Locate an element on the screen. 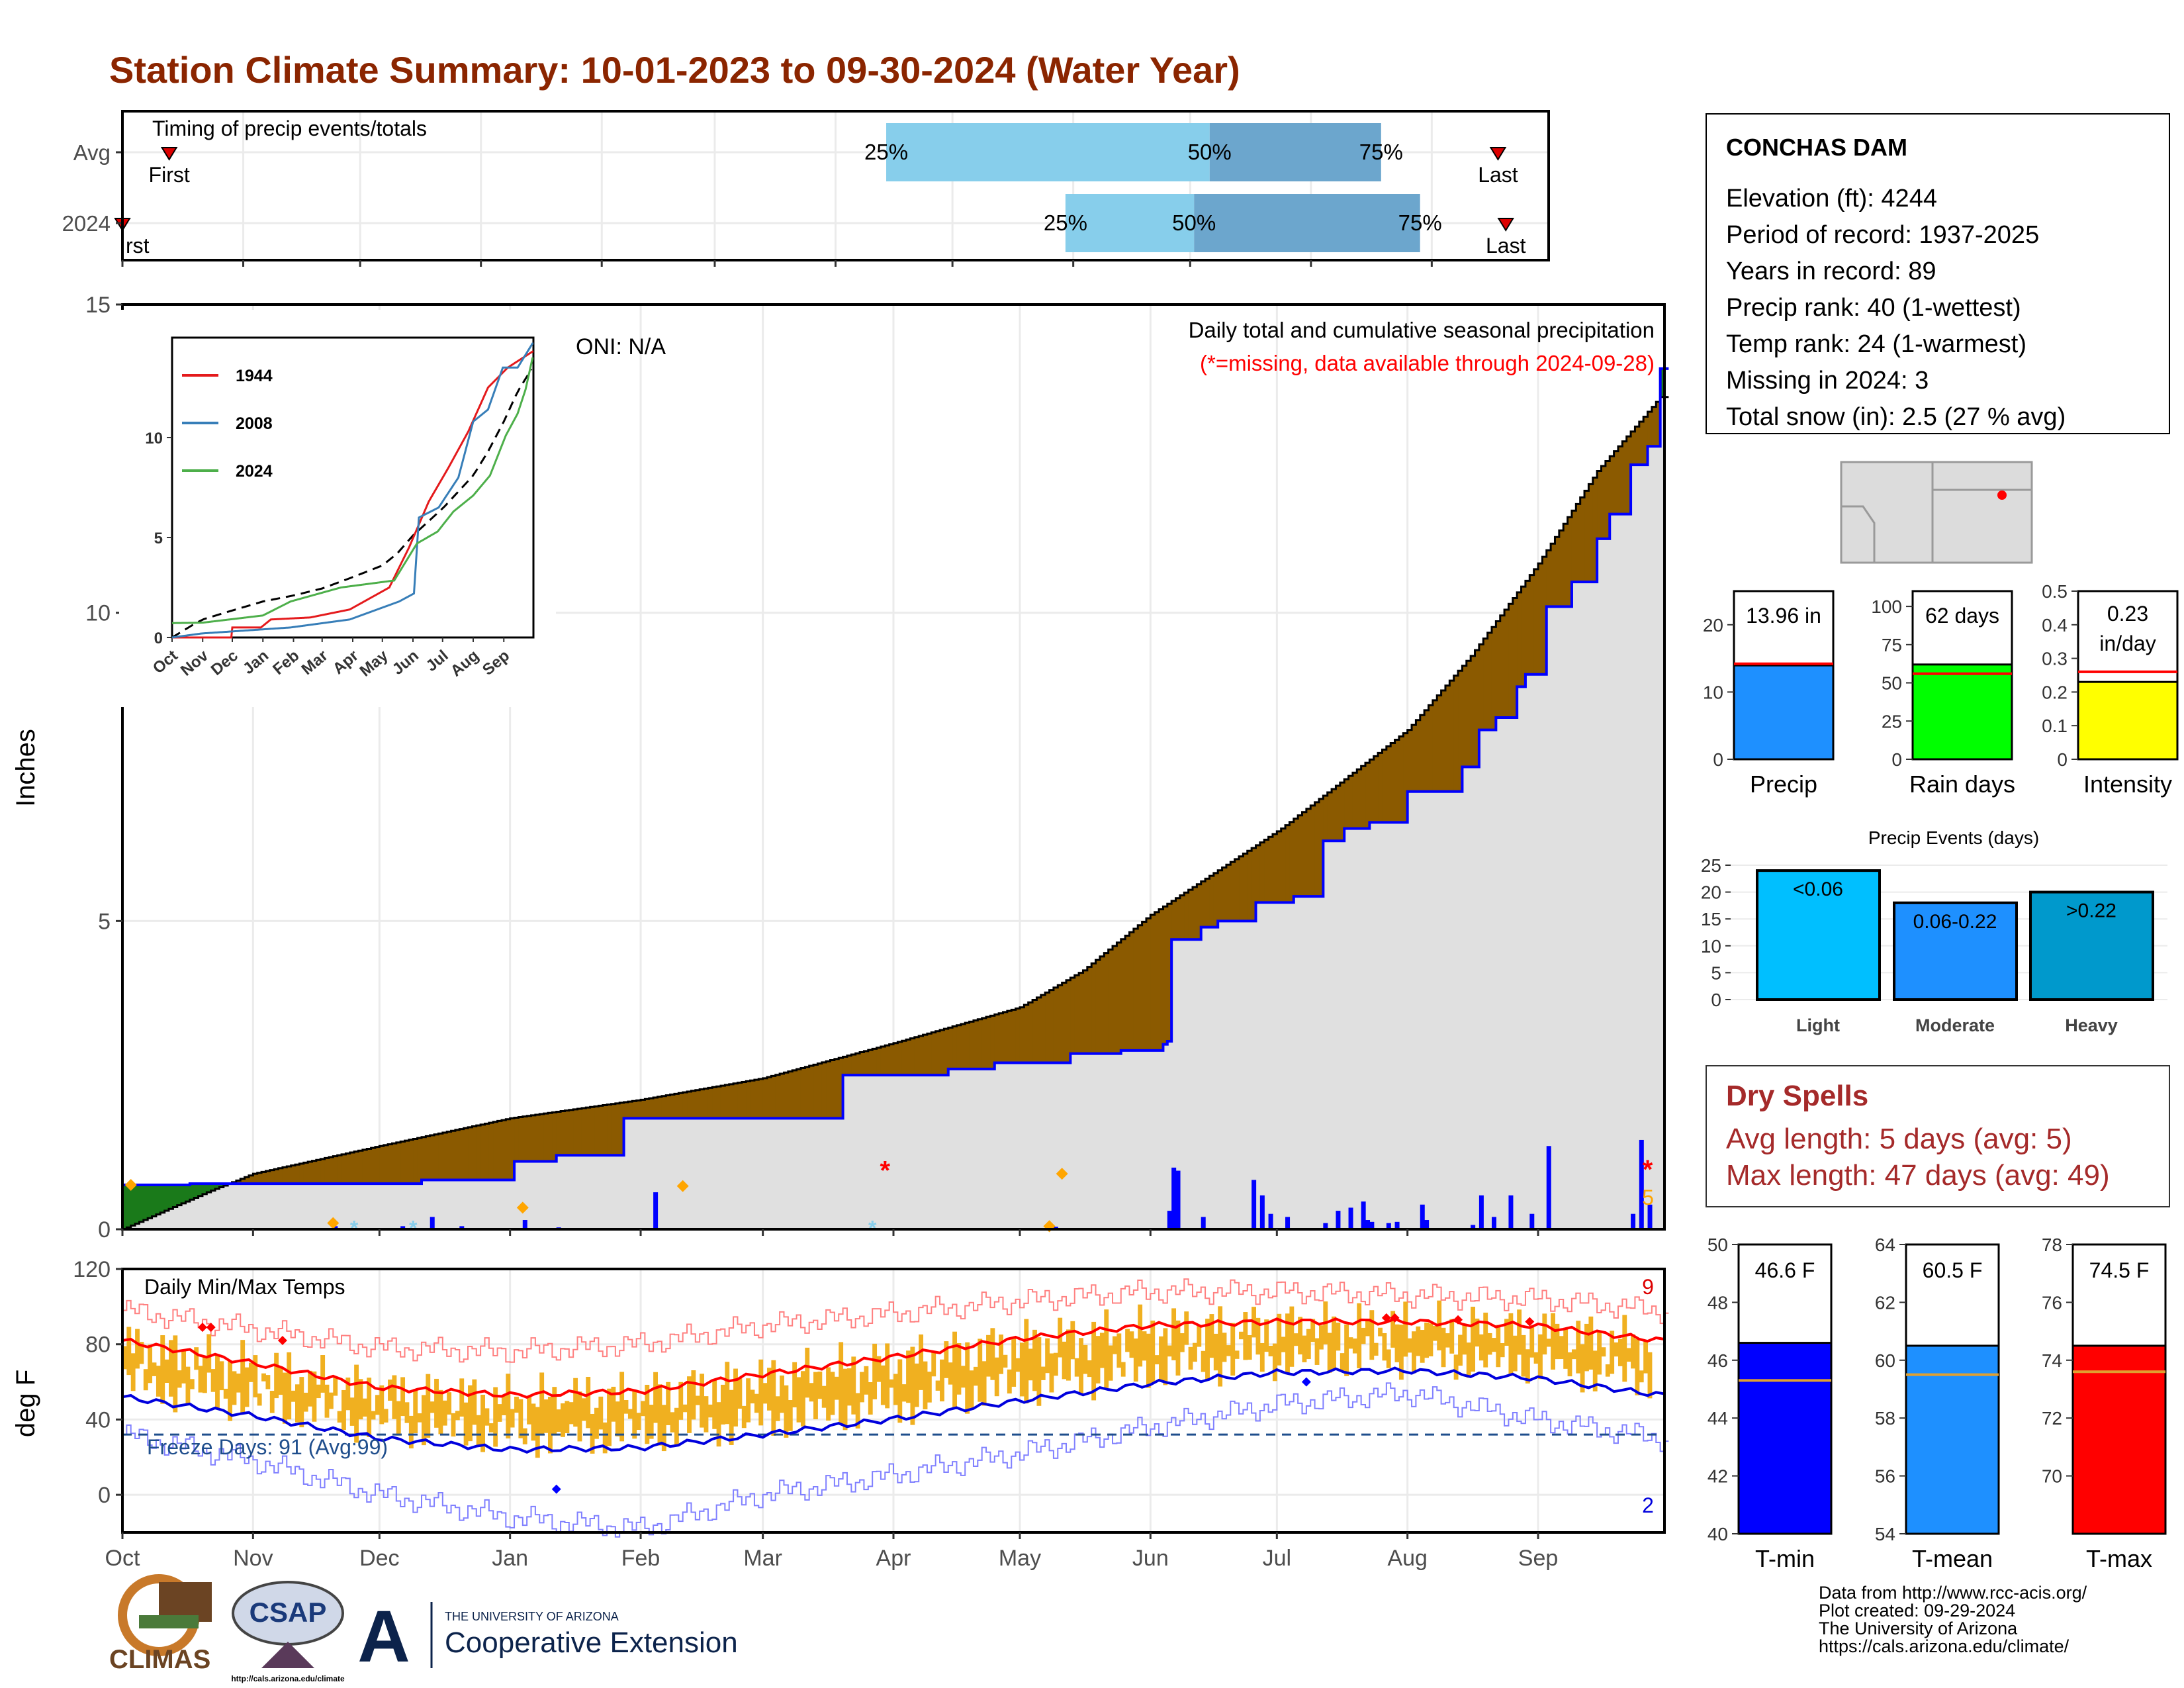 The image size is (2184, 1688). mini-y-label: 44 is located at coordinates (1718, 1418).